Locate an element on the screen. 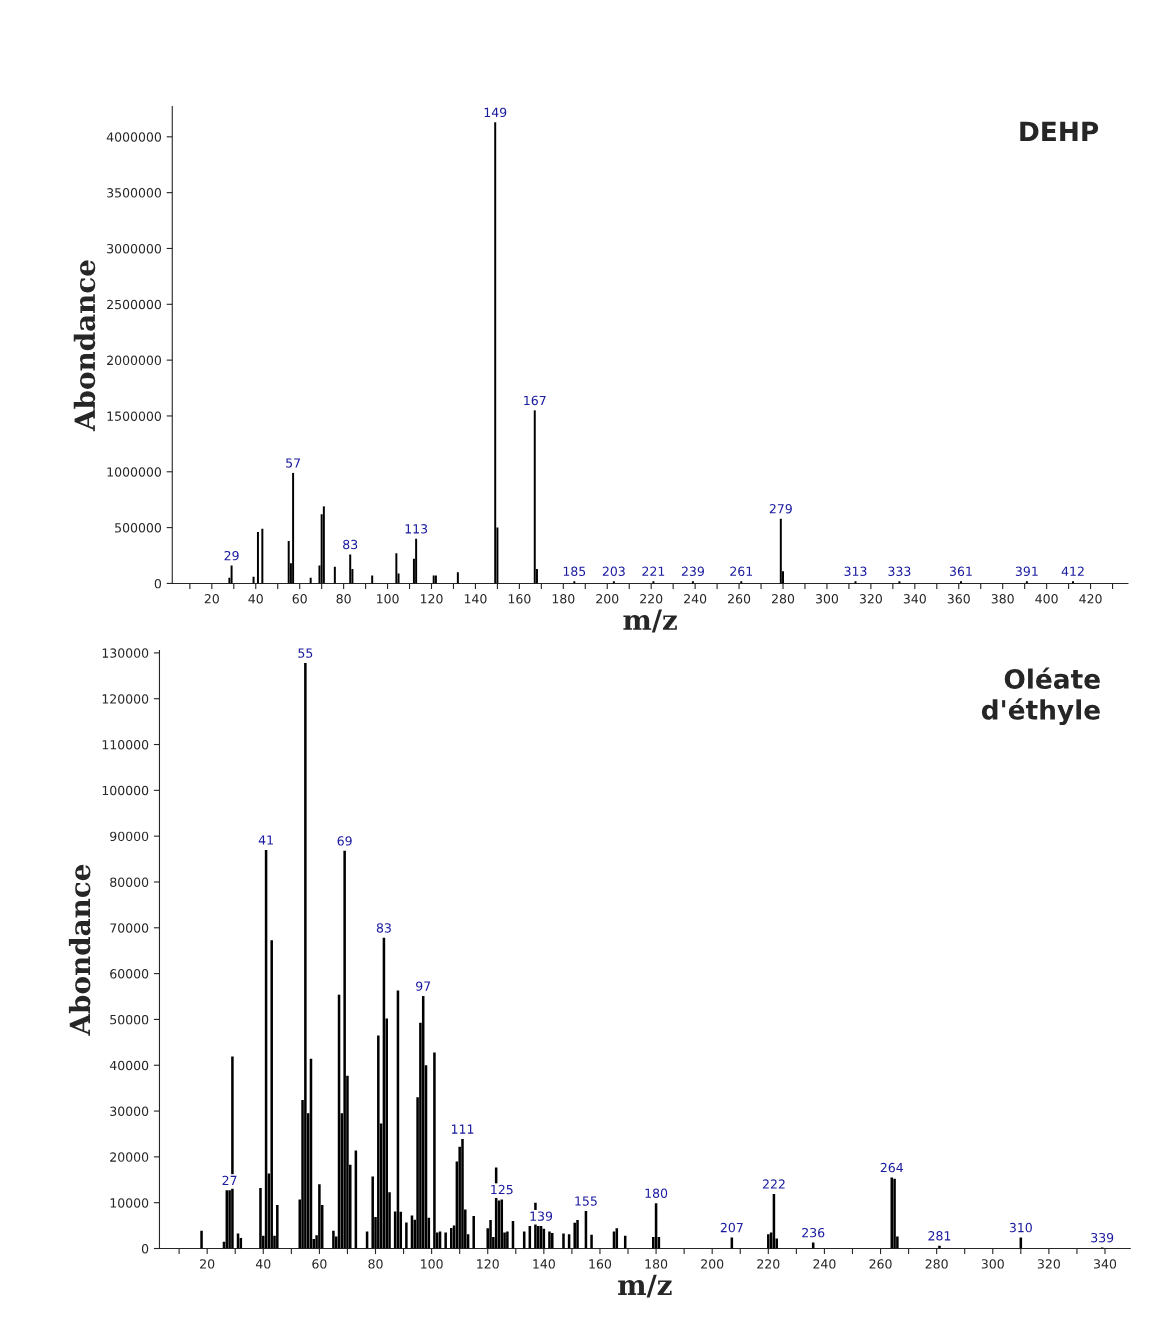 The width and height of the screenshot is (1164, 1317). annotation: 310 is located at coordinates (1020, 1227).